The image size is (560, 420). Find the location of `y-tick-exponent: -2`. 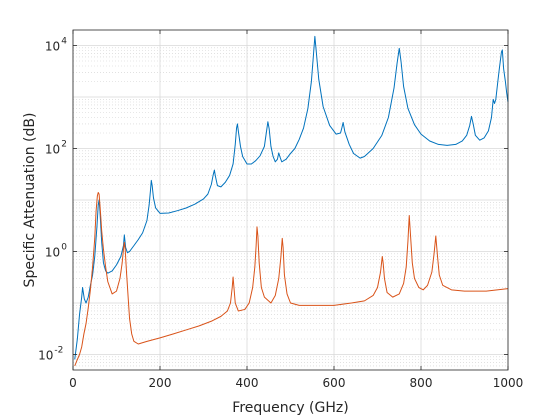

y-tick-exponent: -2 is located at coordinates (58, 350).